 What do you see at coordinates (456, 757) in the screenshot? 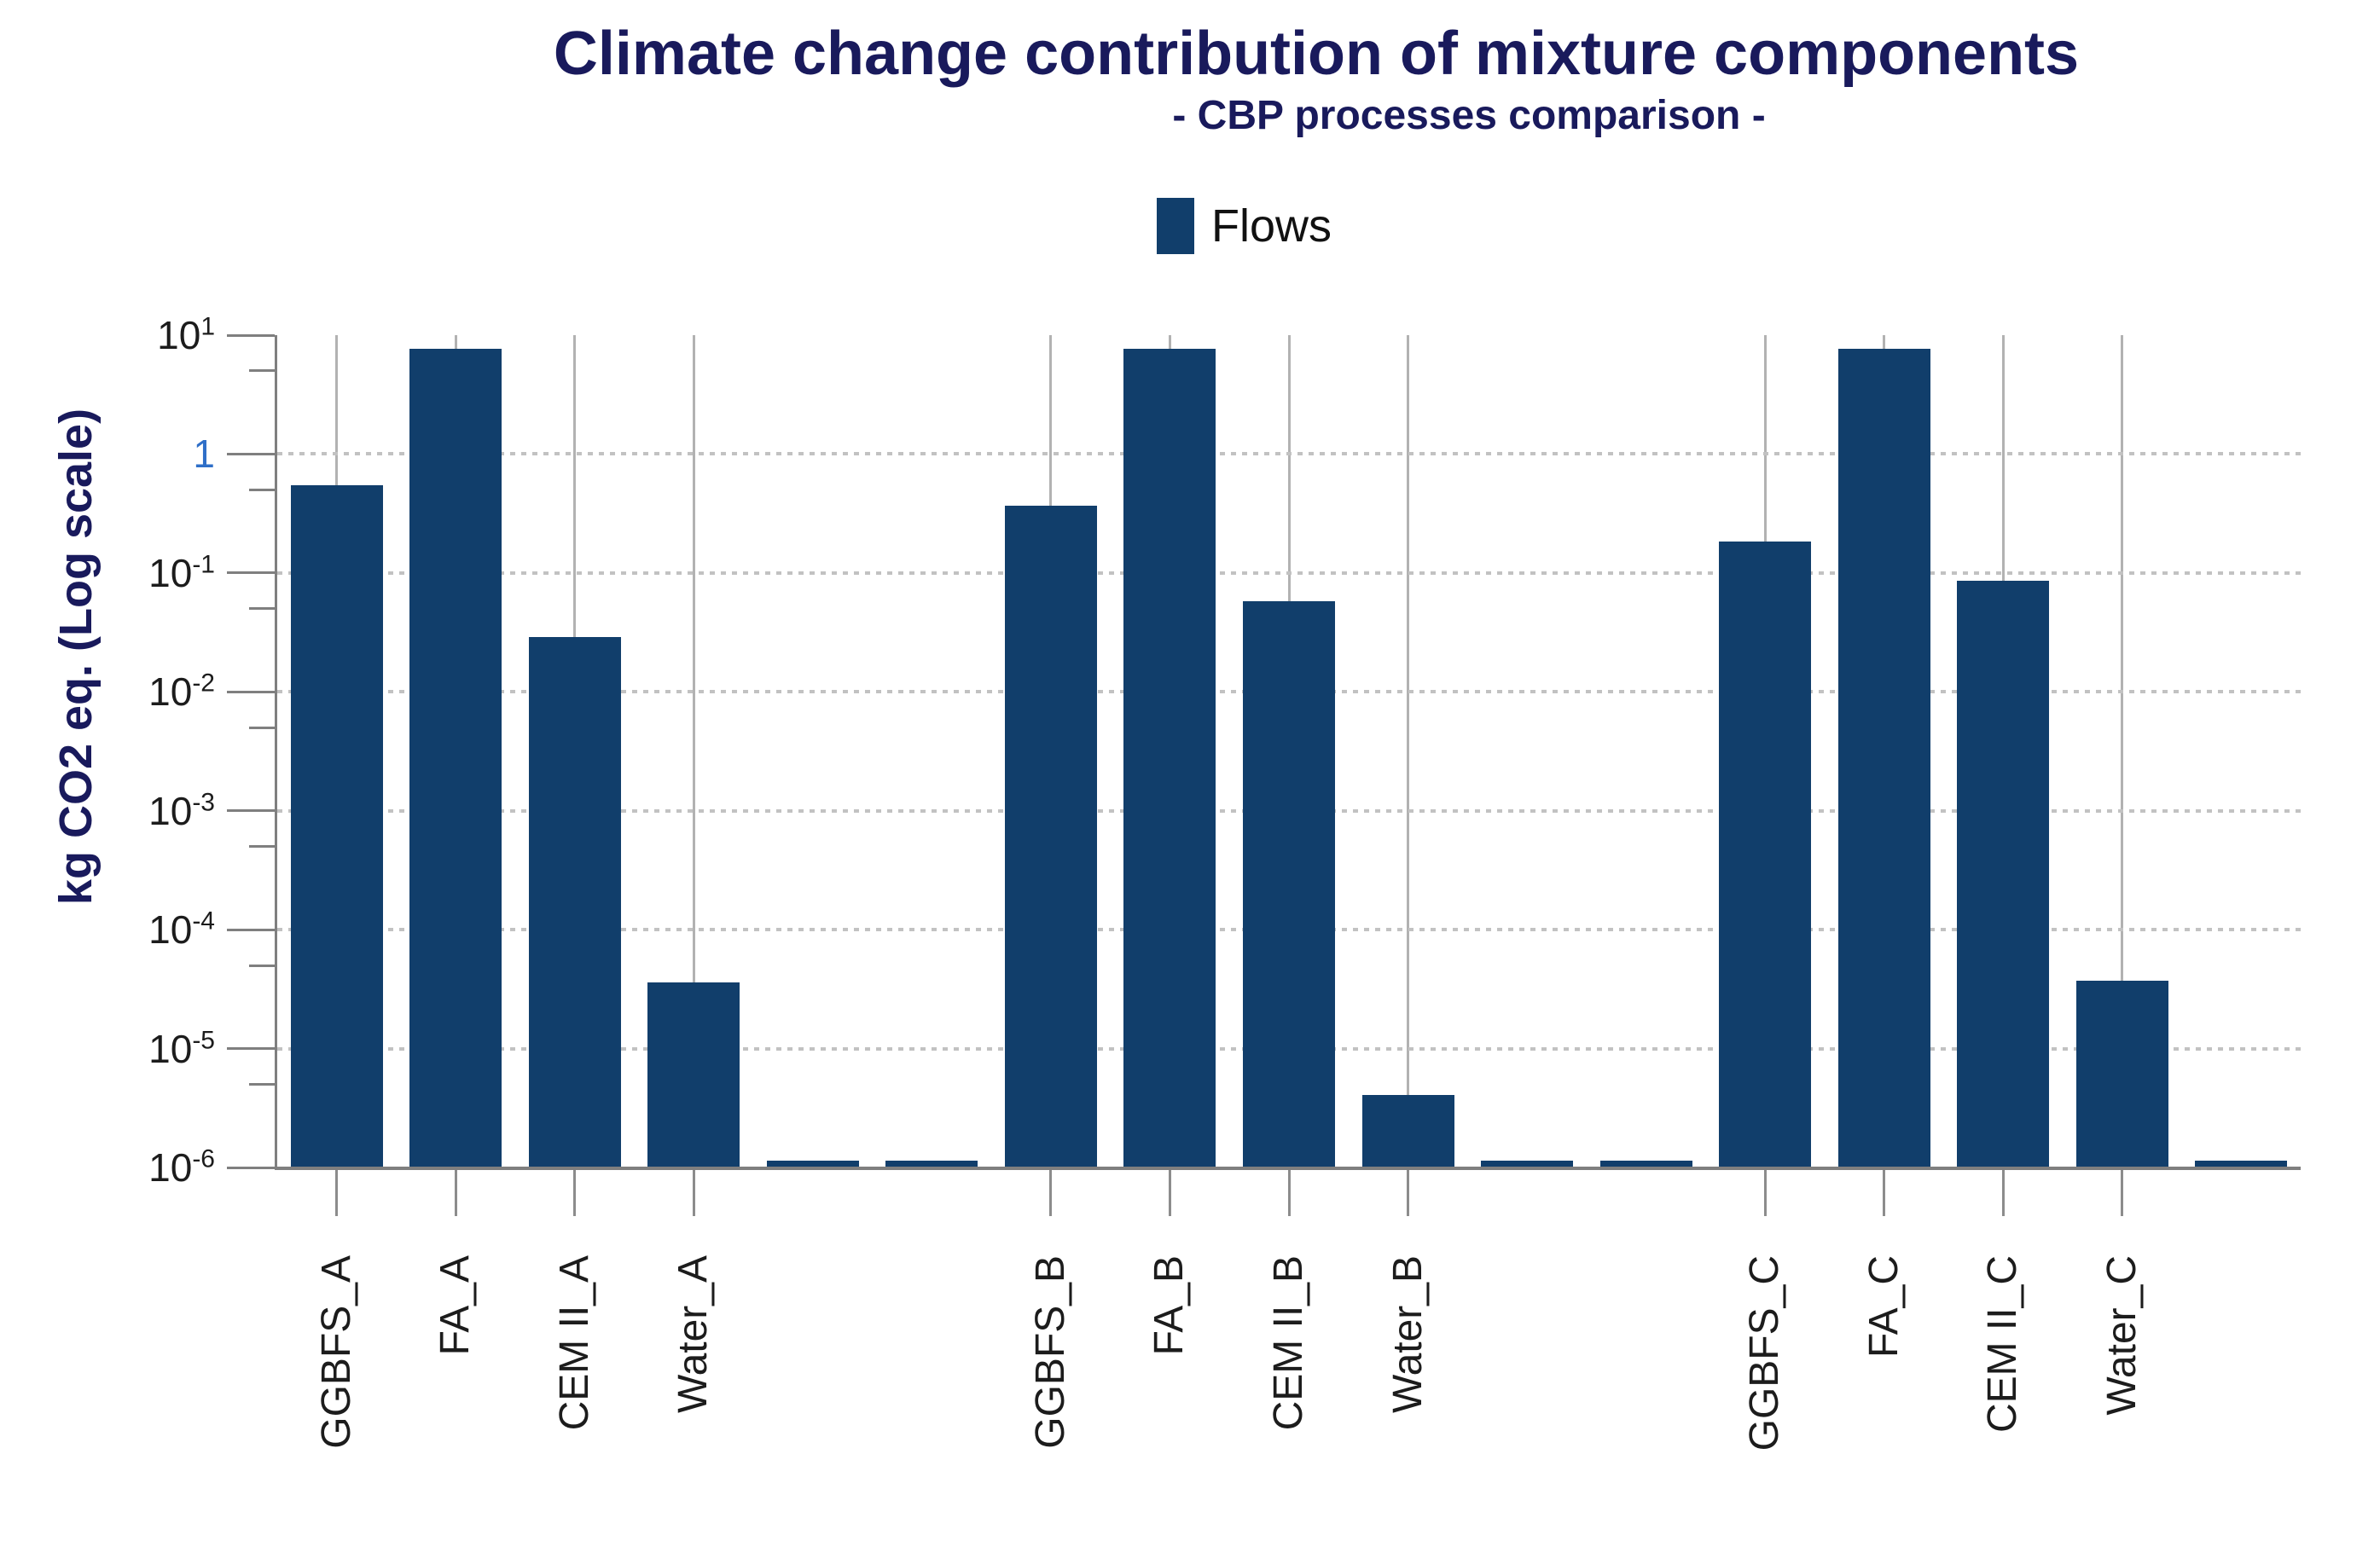
I see `bar-fa_a` at bounding box center [456, 757].